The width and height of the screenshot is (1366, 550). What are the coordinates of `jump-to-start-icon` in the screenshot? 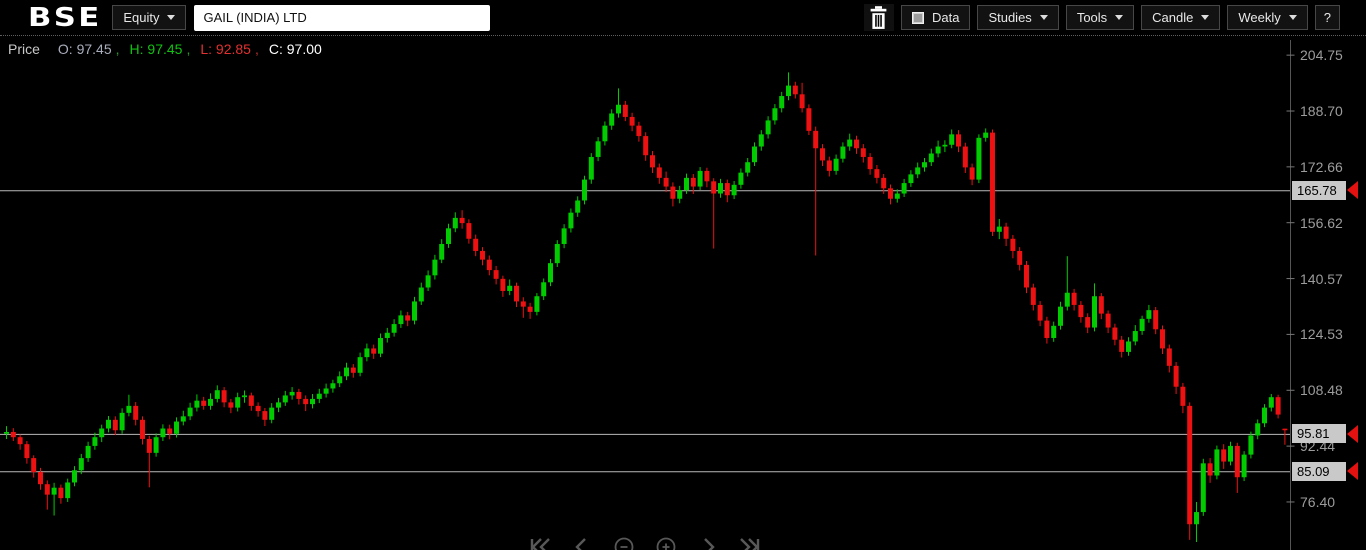 It's located at (540, 544).